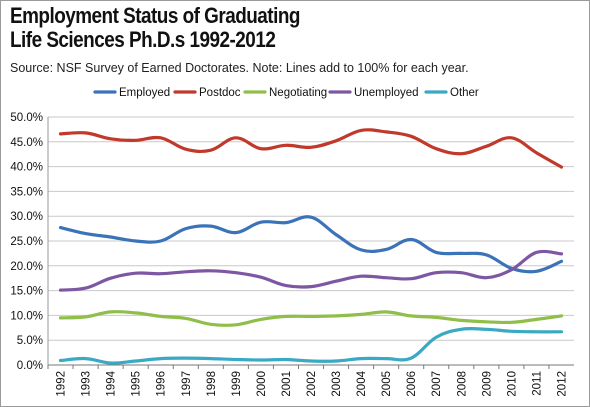 Image resolution: width=590 pixels, height=407 pixels. I want to click on x-tick-label: 1993, so click(87, 384).